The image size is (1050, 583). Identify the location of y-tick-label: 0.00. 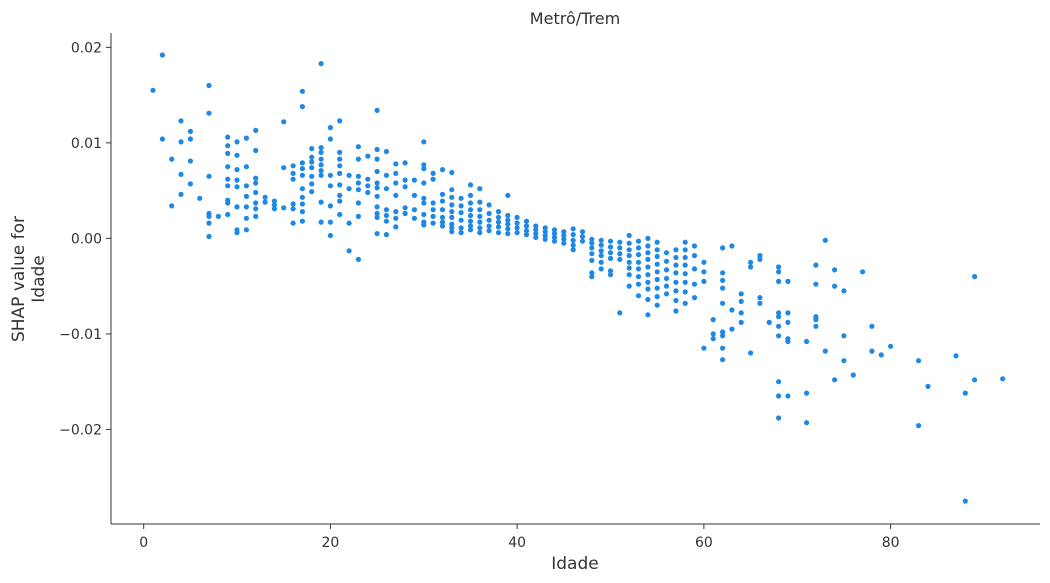
(86, 239).